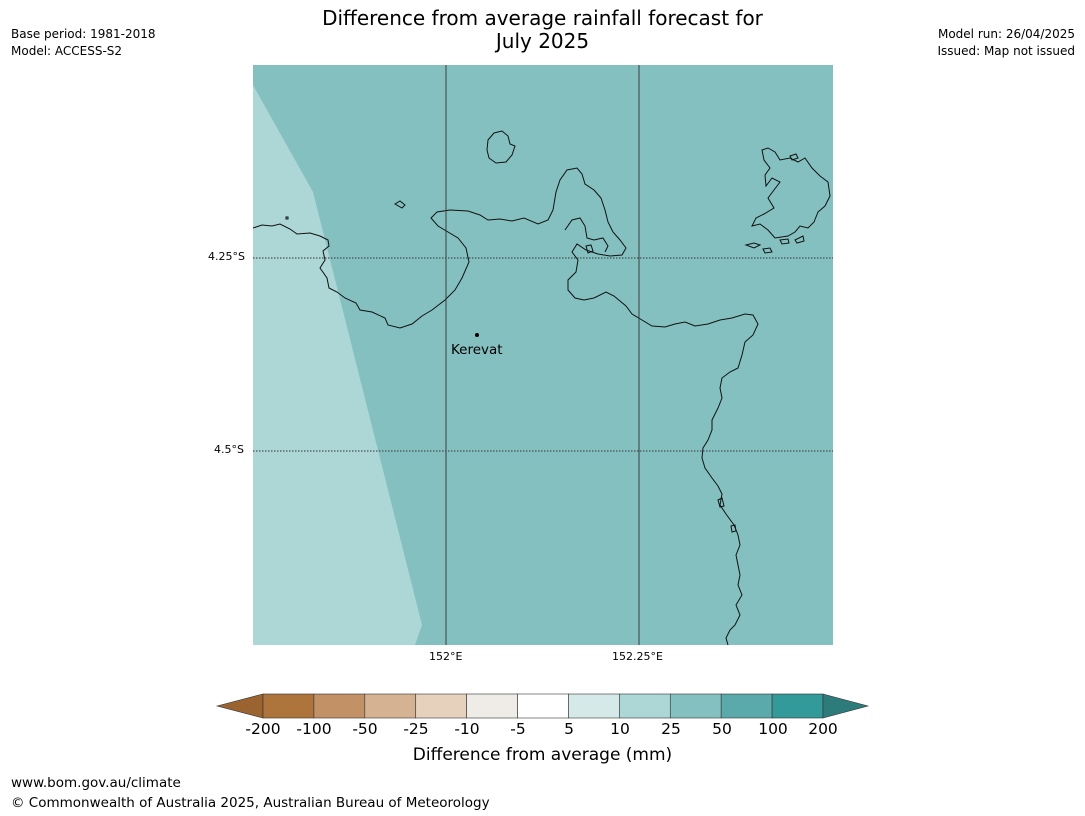  I want to click on colorbar-tick-label: 100, so click(773, 729).